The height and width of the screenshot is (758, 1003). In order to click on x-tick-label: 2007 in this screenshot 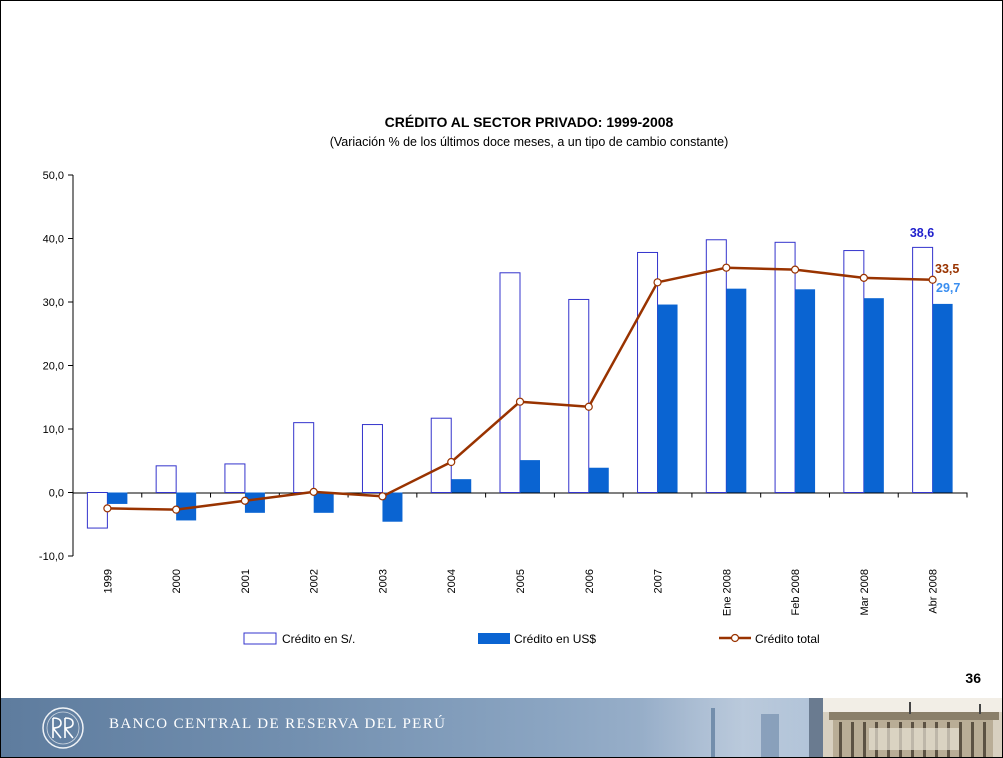, I will do `click(659, 581)`.